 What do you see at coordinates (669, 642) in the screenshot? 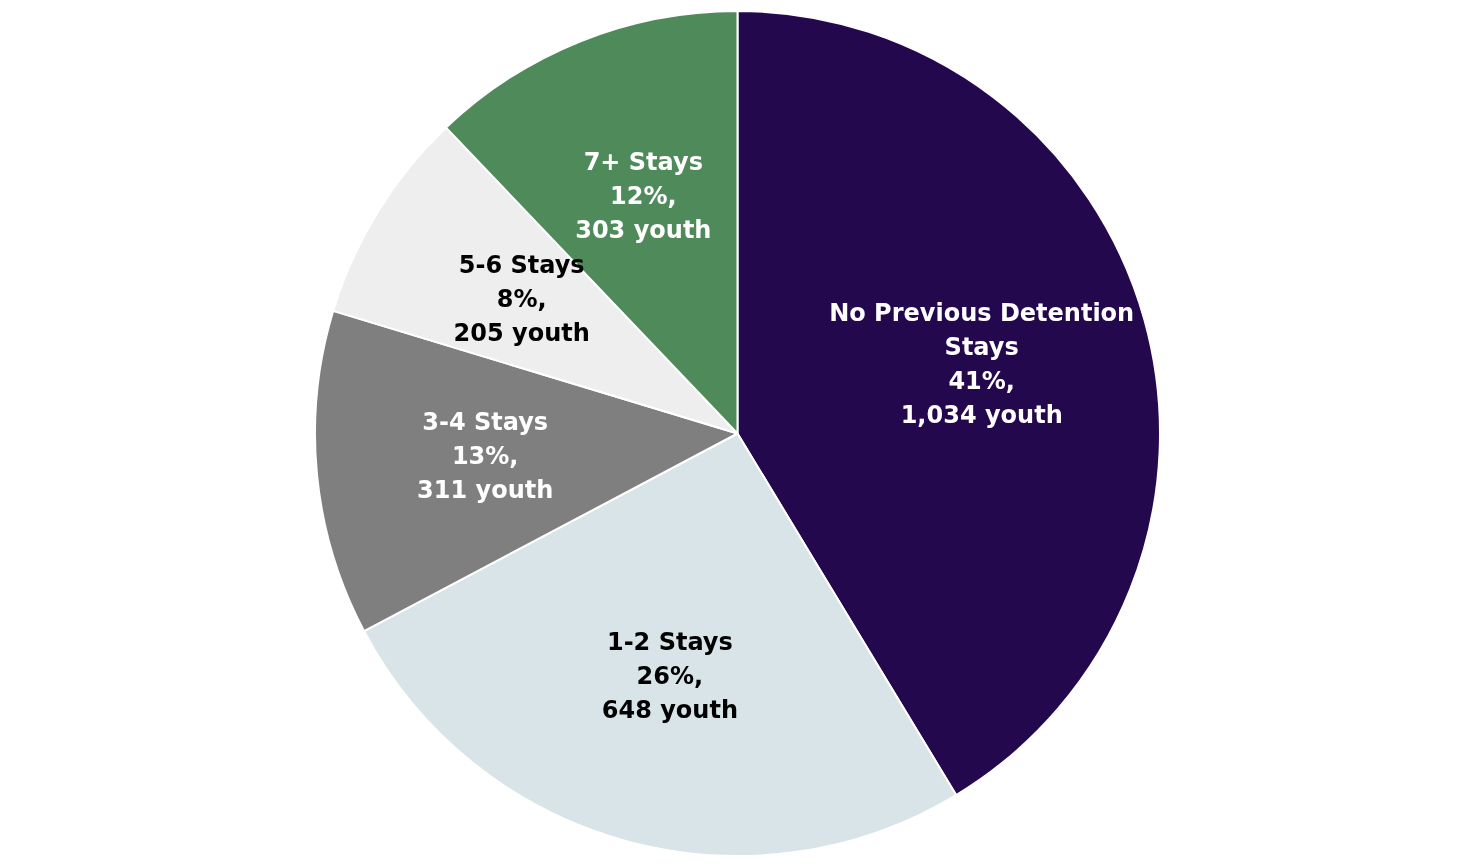
I see `slice-label: 1-2 Stays` at bounding box center [669, 642].